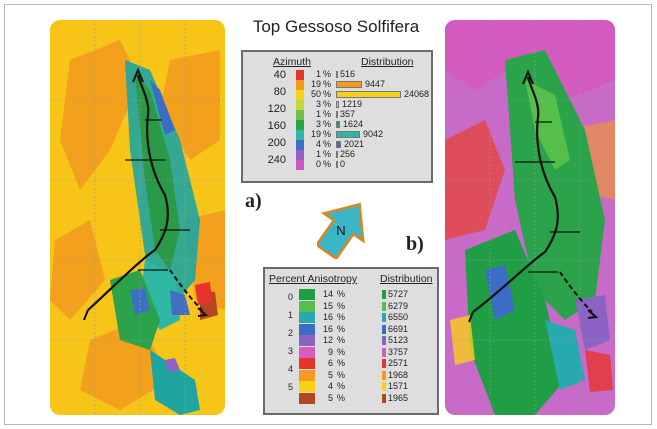 The image size is (657, 429). Describe the element at coordinates (417, 94) in the screenshot. I see `azimuth-count: 24068` at that location.